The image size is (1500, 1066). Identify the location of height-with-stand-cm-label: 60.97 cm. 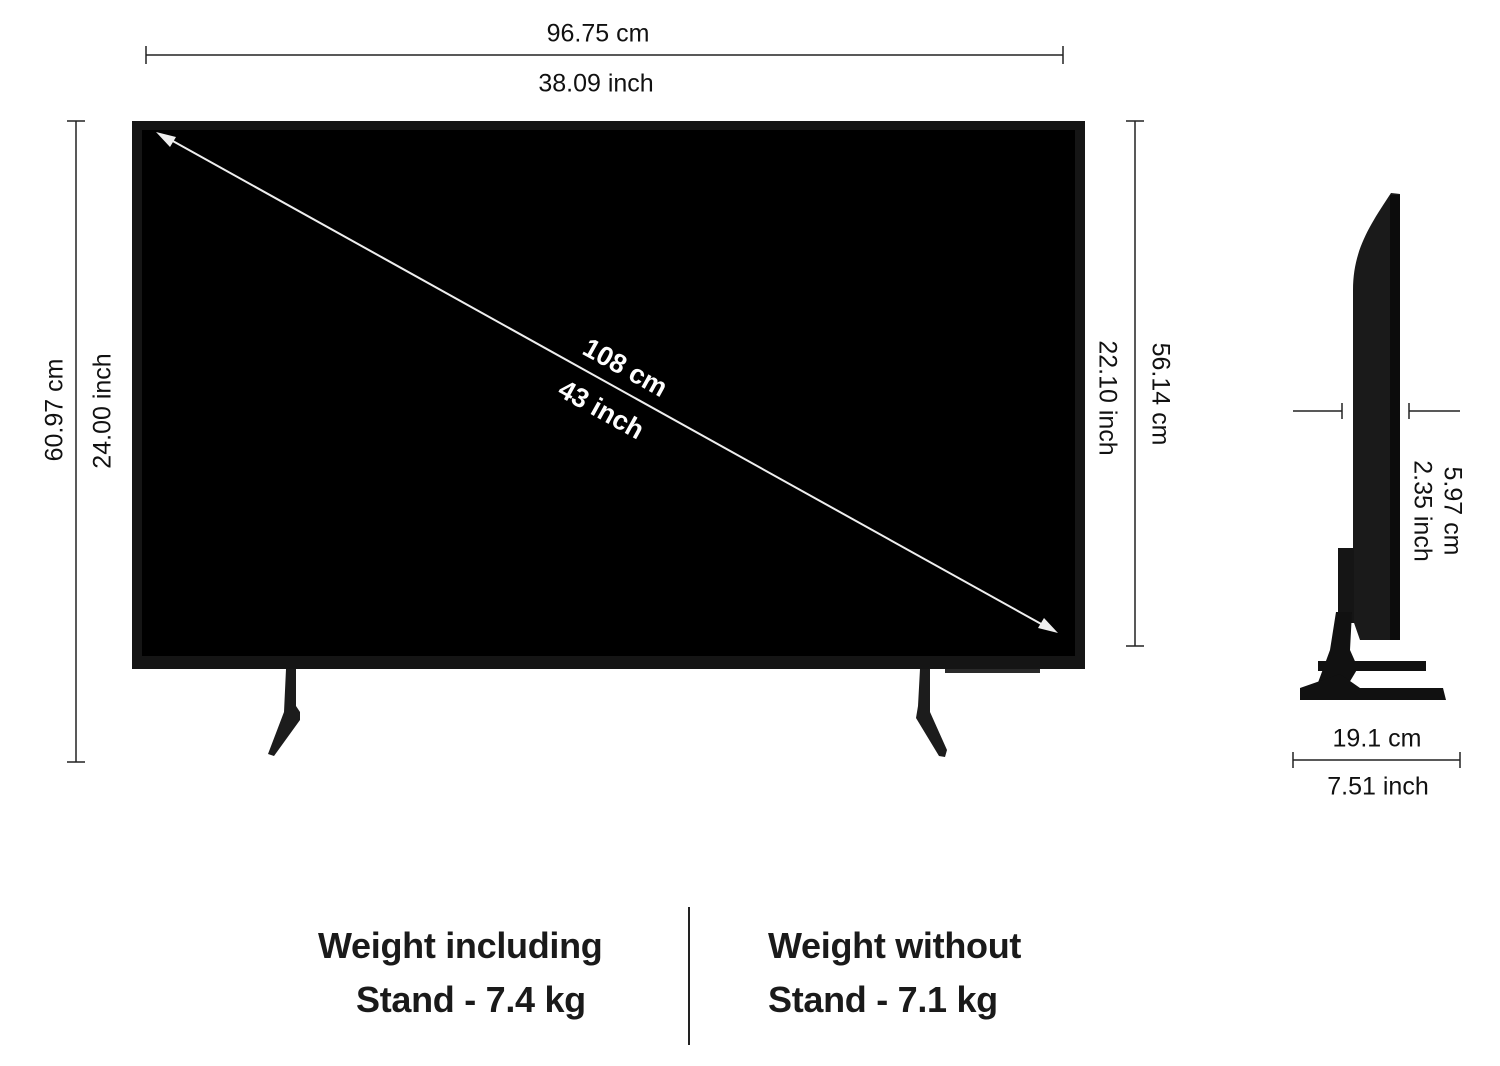
(54, 410).